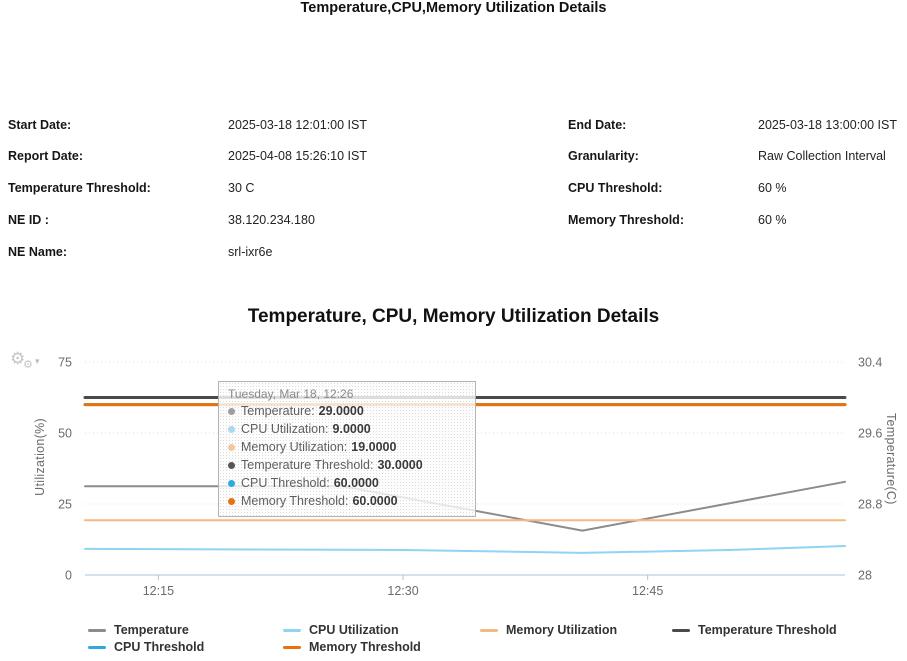  What do you see at coordinates (374, 447) in the screenshot?
I see `tooltip-series-value: 19.0000` at bounding box center [374, 447].